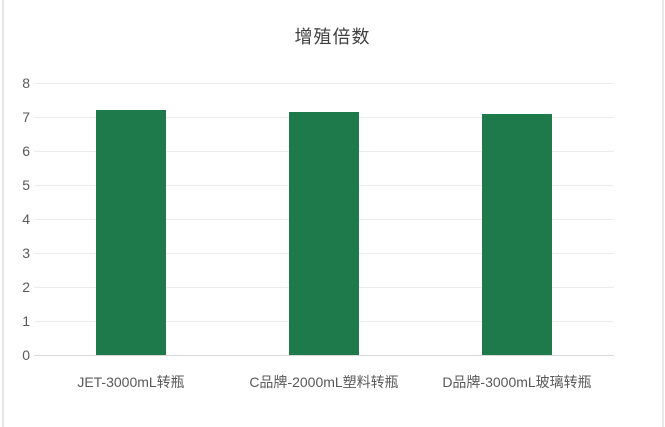  What do you see at coordinates (26, 253) in the screenshot?
I see `y-tick-label: 3` at bounding box center [26, 253].